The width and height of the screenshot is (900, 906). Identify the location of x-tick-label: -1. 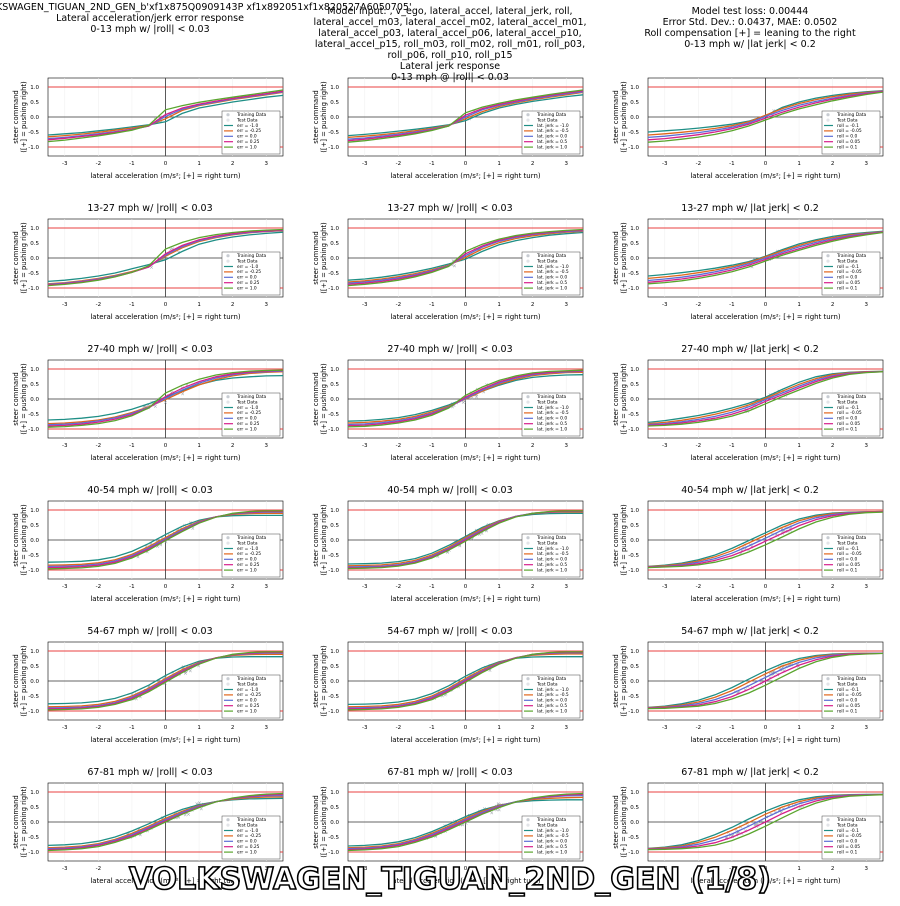
(431, 587).